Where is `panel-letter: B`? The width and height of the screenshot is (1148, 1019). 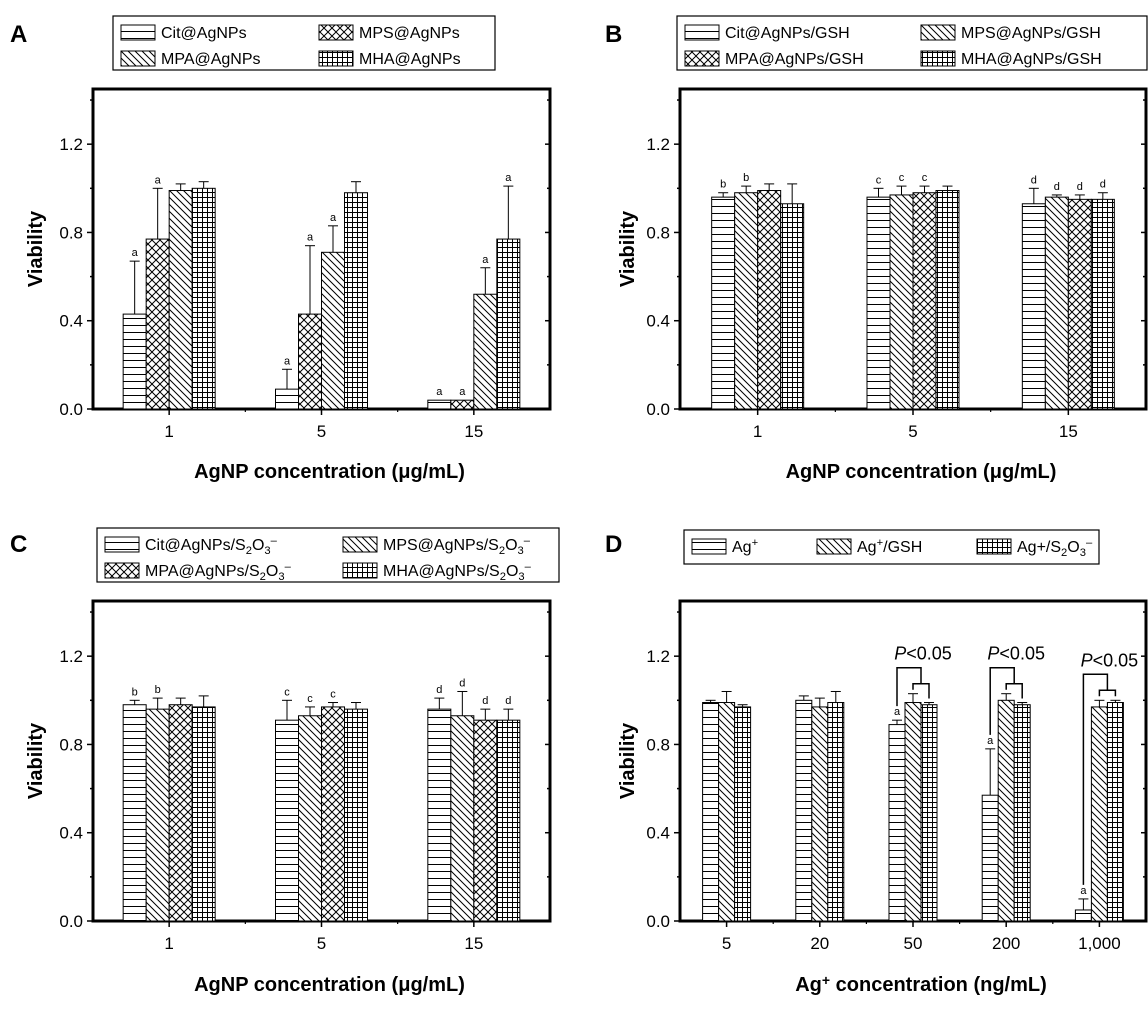 panel-letter: B is located at coordinates (613, 34).